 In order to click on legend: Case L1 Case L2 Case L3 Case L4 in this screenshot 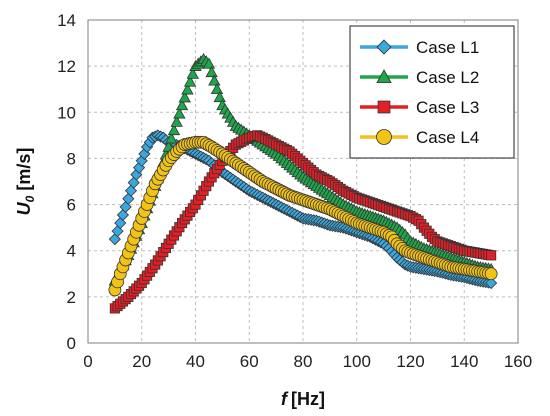, I will do `click(432, 92)`.